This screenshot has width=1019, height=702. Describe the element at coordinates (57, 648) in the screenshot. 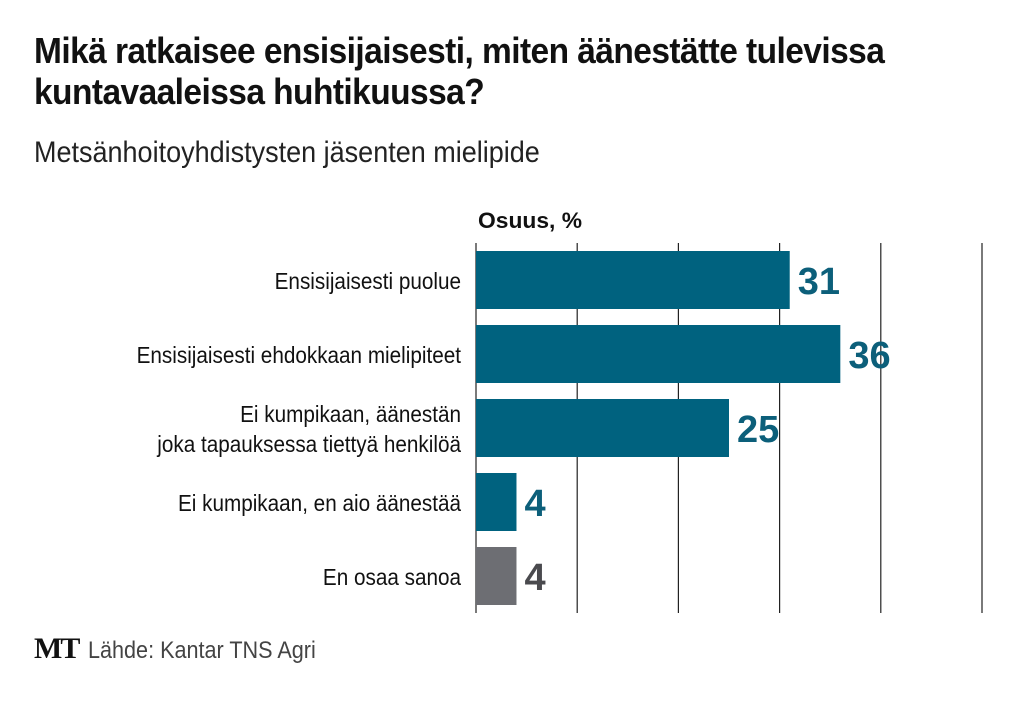

I see `mt-logo: MT` at that location.